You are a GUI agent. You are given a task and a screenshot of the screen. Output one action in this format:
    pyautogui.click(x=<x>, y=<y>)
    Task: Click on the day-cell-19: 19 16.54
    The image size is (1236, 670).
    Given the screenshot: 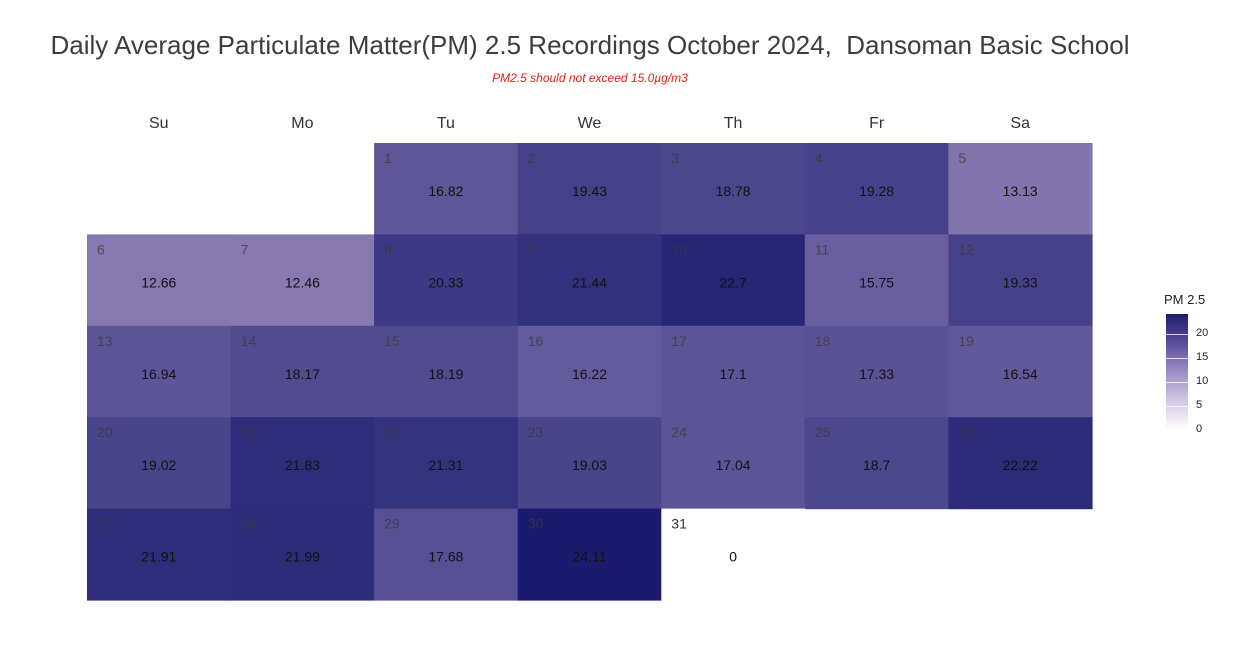 What is the action you would take?
    pyautogui.click(x=1020, y=371)
    